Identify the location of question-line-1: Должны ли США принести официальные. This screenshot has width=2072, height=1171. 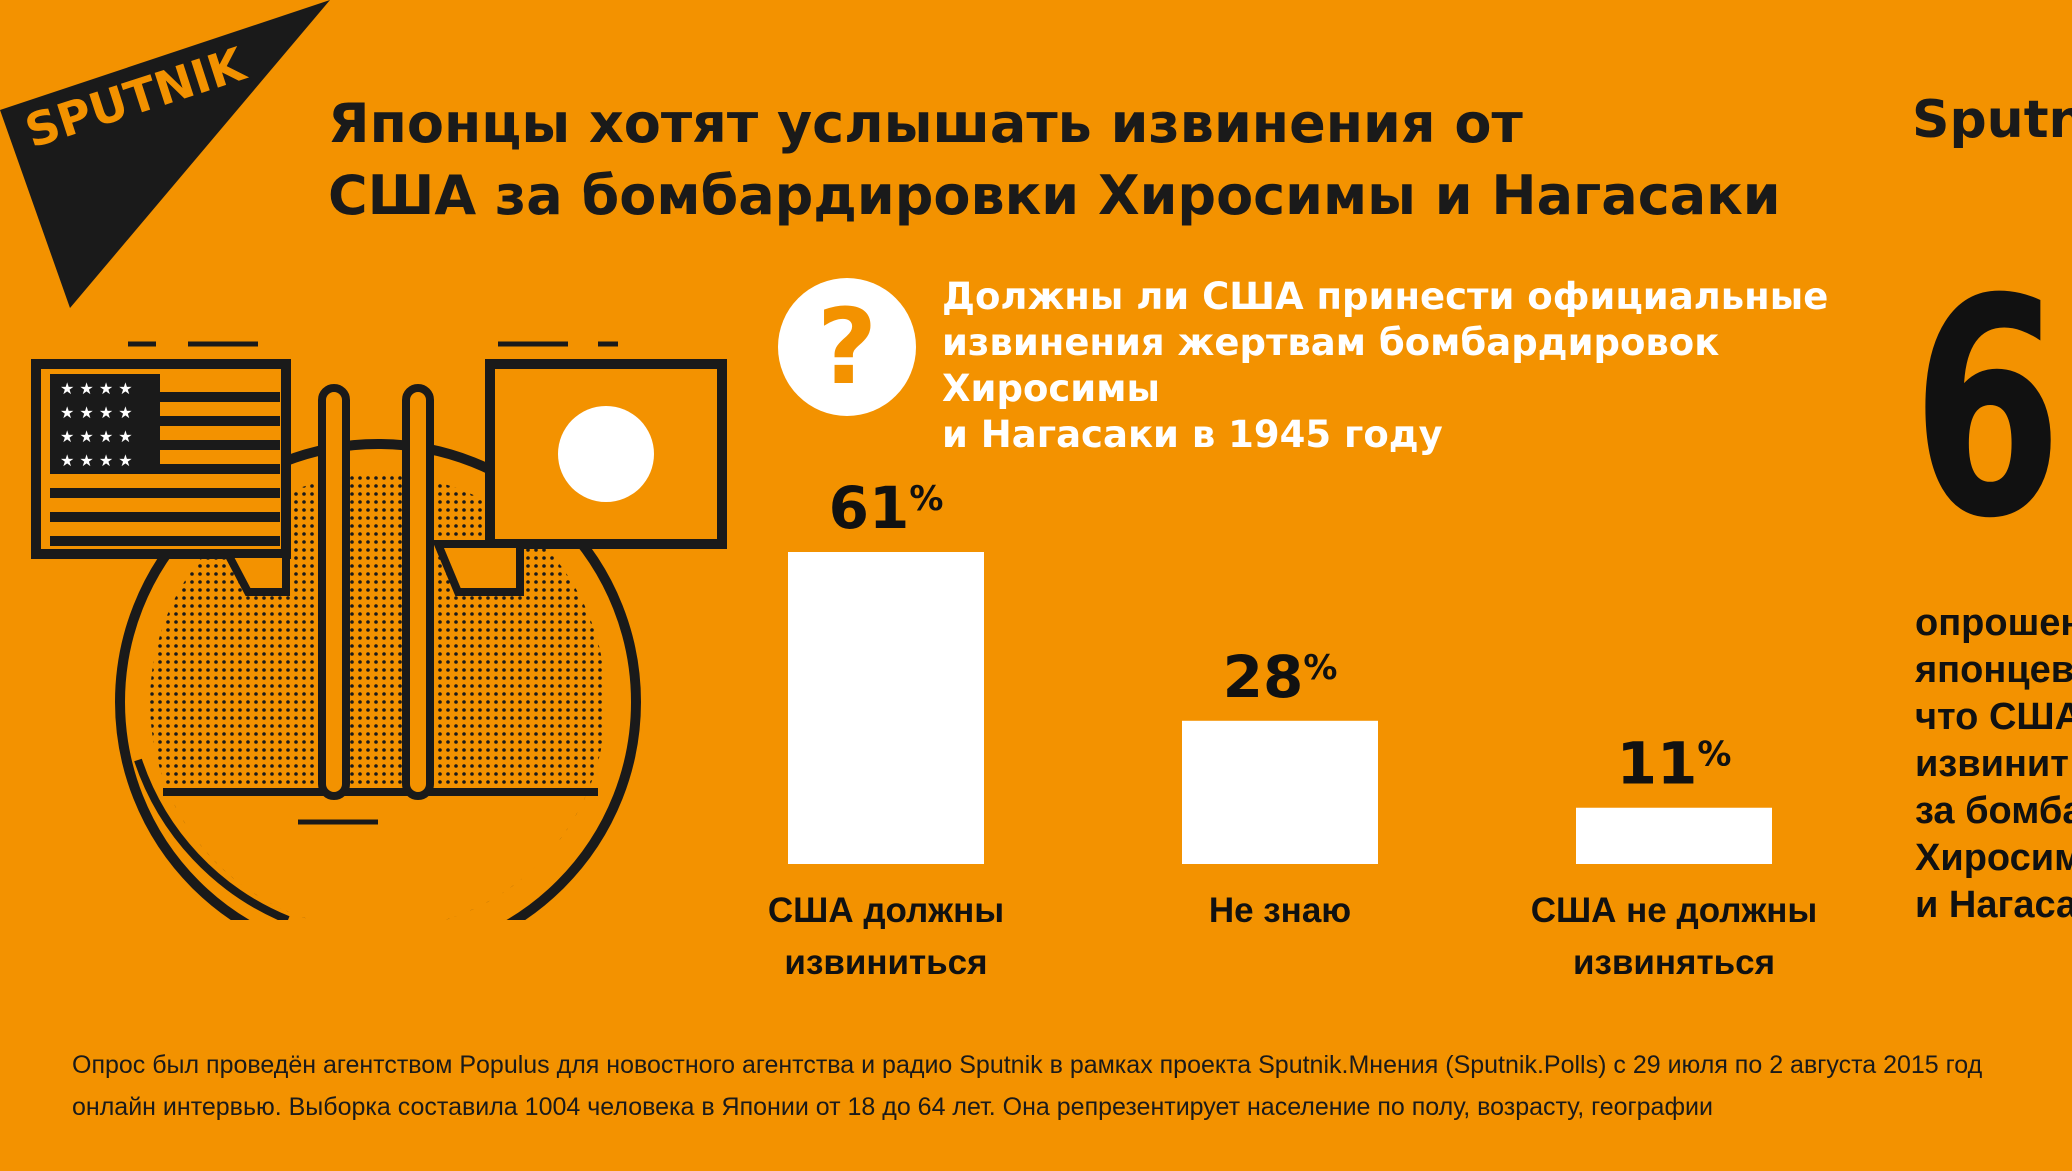
(1385, 296).